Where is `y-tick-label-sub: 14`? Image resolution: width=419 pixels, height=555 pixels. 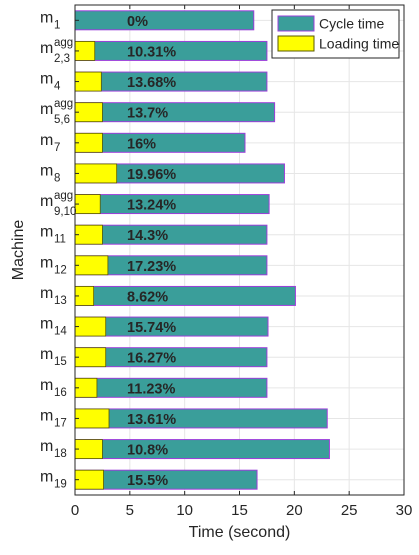
y-tick-label-sub: 14 is located at coordinates (60, 332).